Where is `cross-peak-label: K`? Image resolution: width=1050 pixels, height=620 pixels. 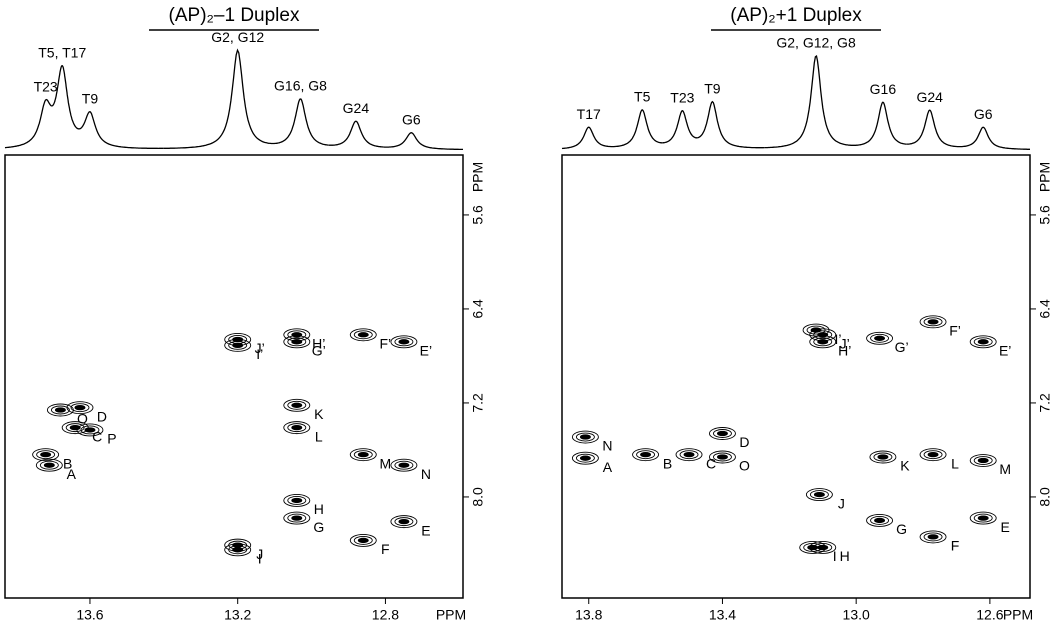 cross-peak-label: K is located at coordinates (905, 466).